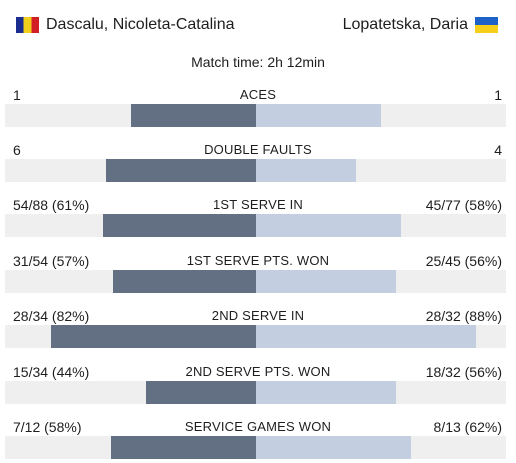 The width and height of the screenshot is (516, 463). What do you see at coordinates (258, 62) in the screenshot?
I see `match-time: Match time: 2h 12min` at bounding box center [258, 62].